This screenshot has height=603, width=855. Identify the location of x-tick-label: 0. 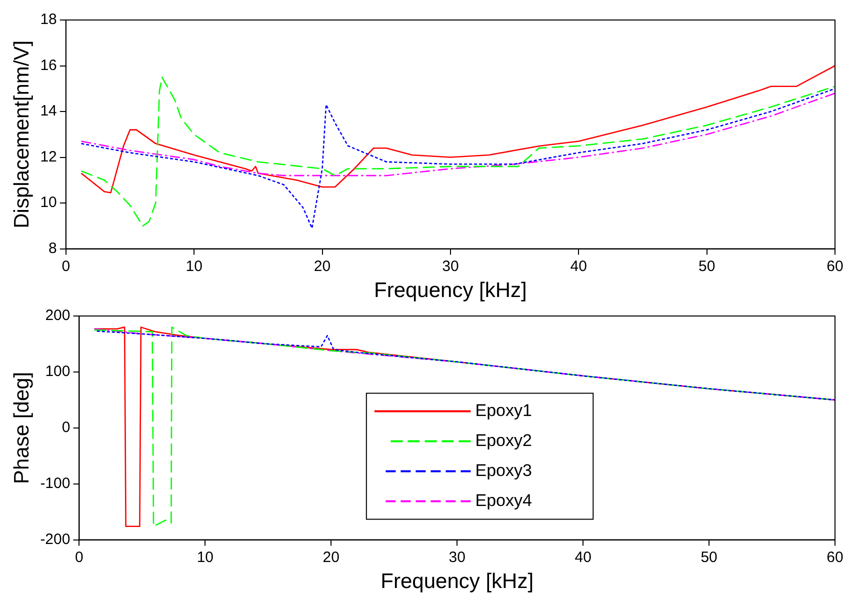
(79, 557).